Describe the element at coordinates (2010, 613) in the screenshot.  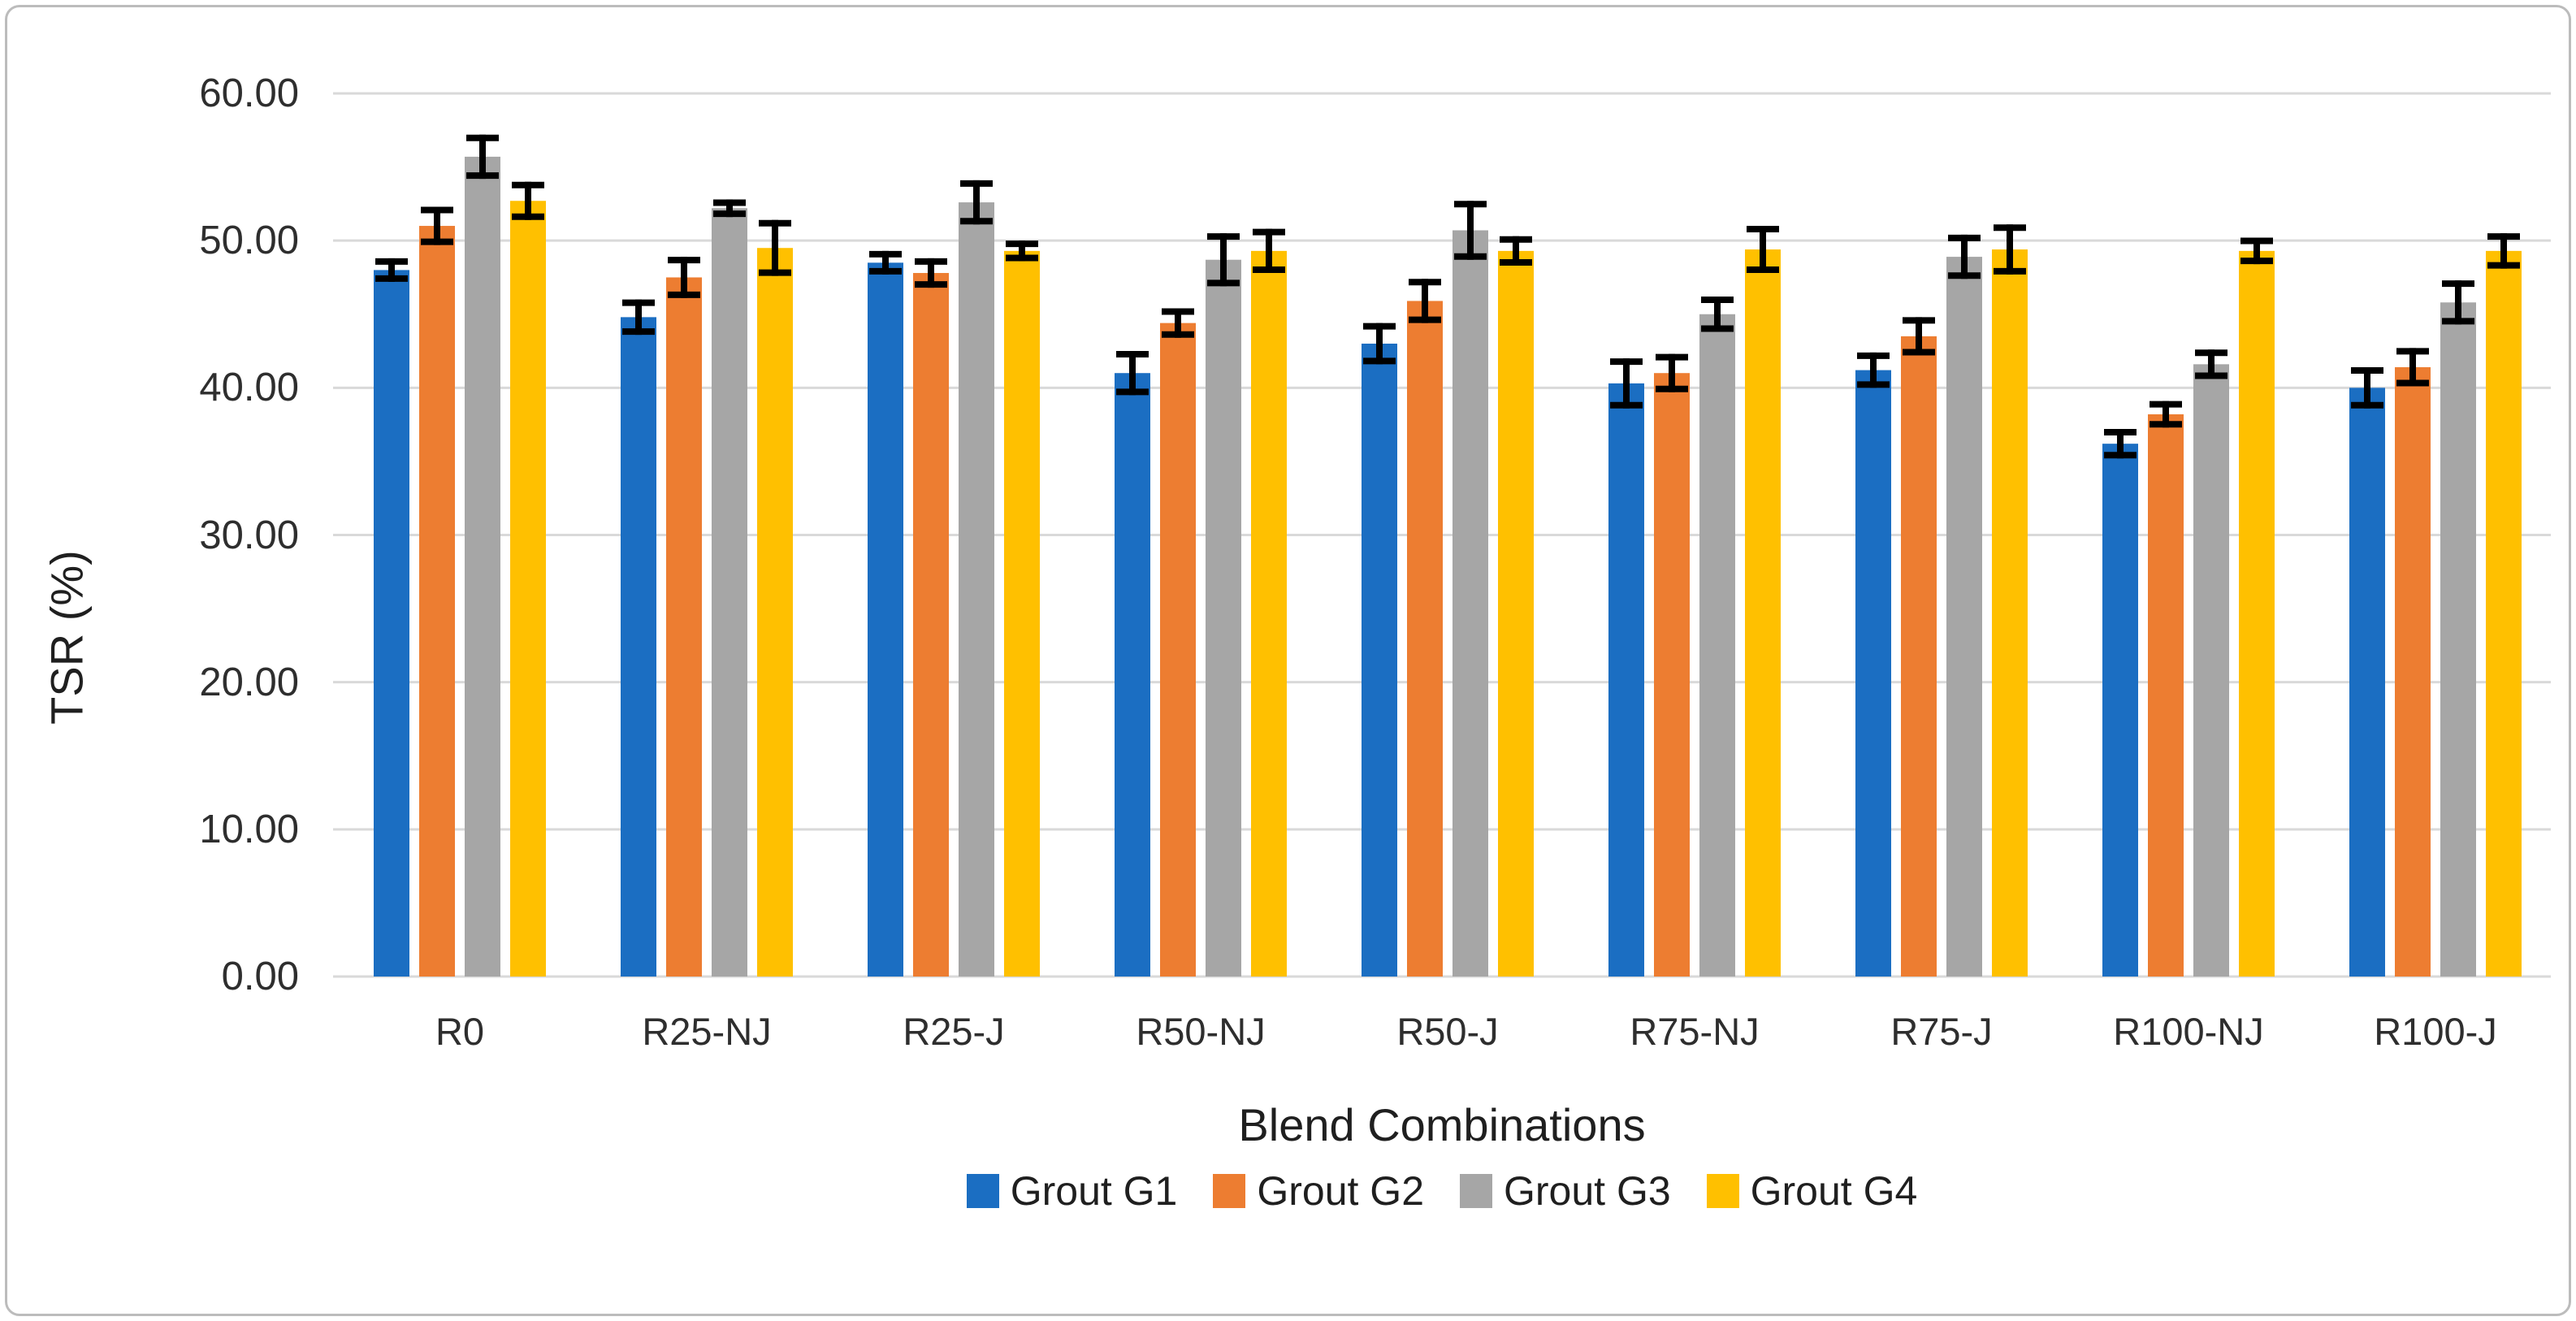
I see `bar-R75-J-grout-g4` at that location.